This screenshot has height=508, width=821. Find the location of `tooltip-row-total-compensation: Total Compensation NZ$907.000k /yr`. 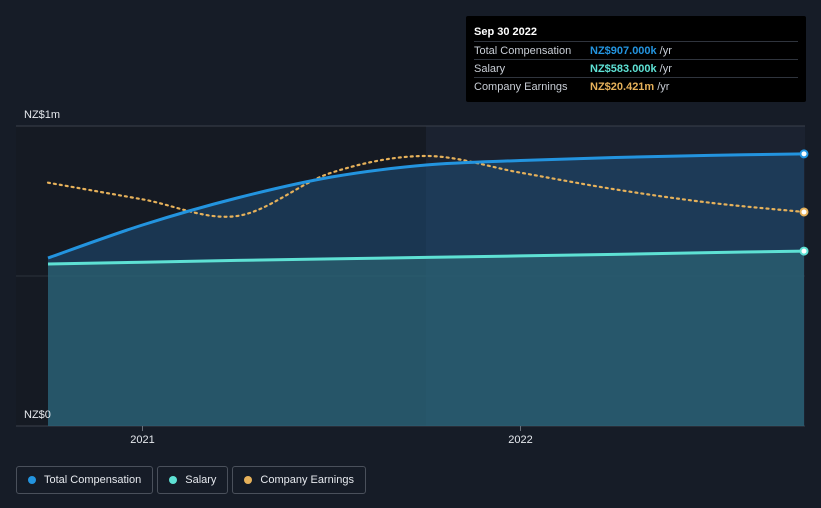

tooltip-row-total-compensation: Total Compensation NZ$907.000k /yr is located at coordinates (636, 50).